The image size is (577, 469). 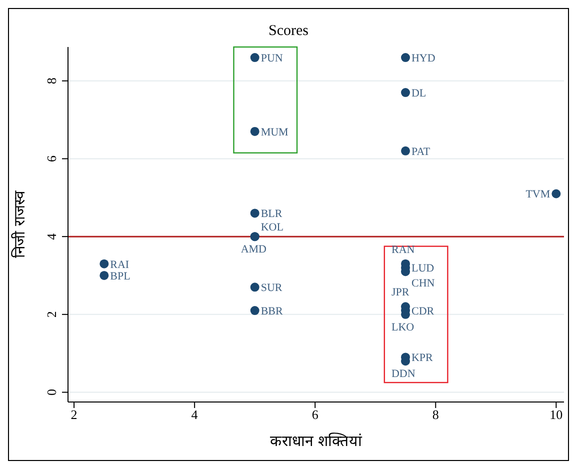 I want to click on x-tick-label: 4, so click(x=194, y=414).